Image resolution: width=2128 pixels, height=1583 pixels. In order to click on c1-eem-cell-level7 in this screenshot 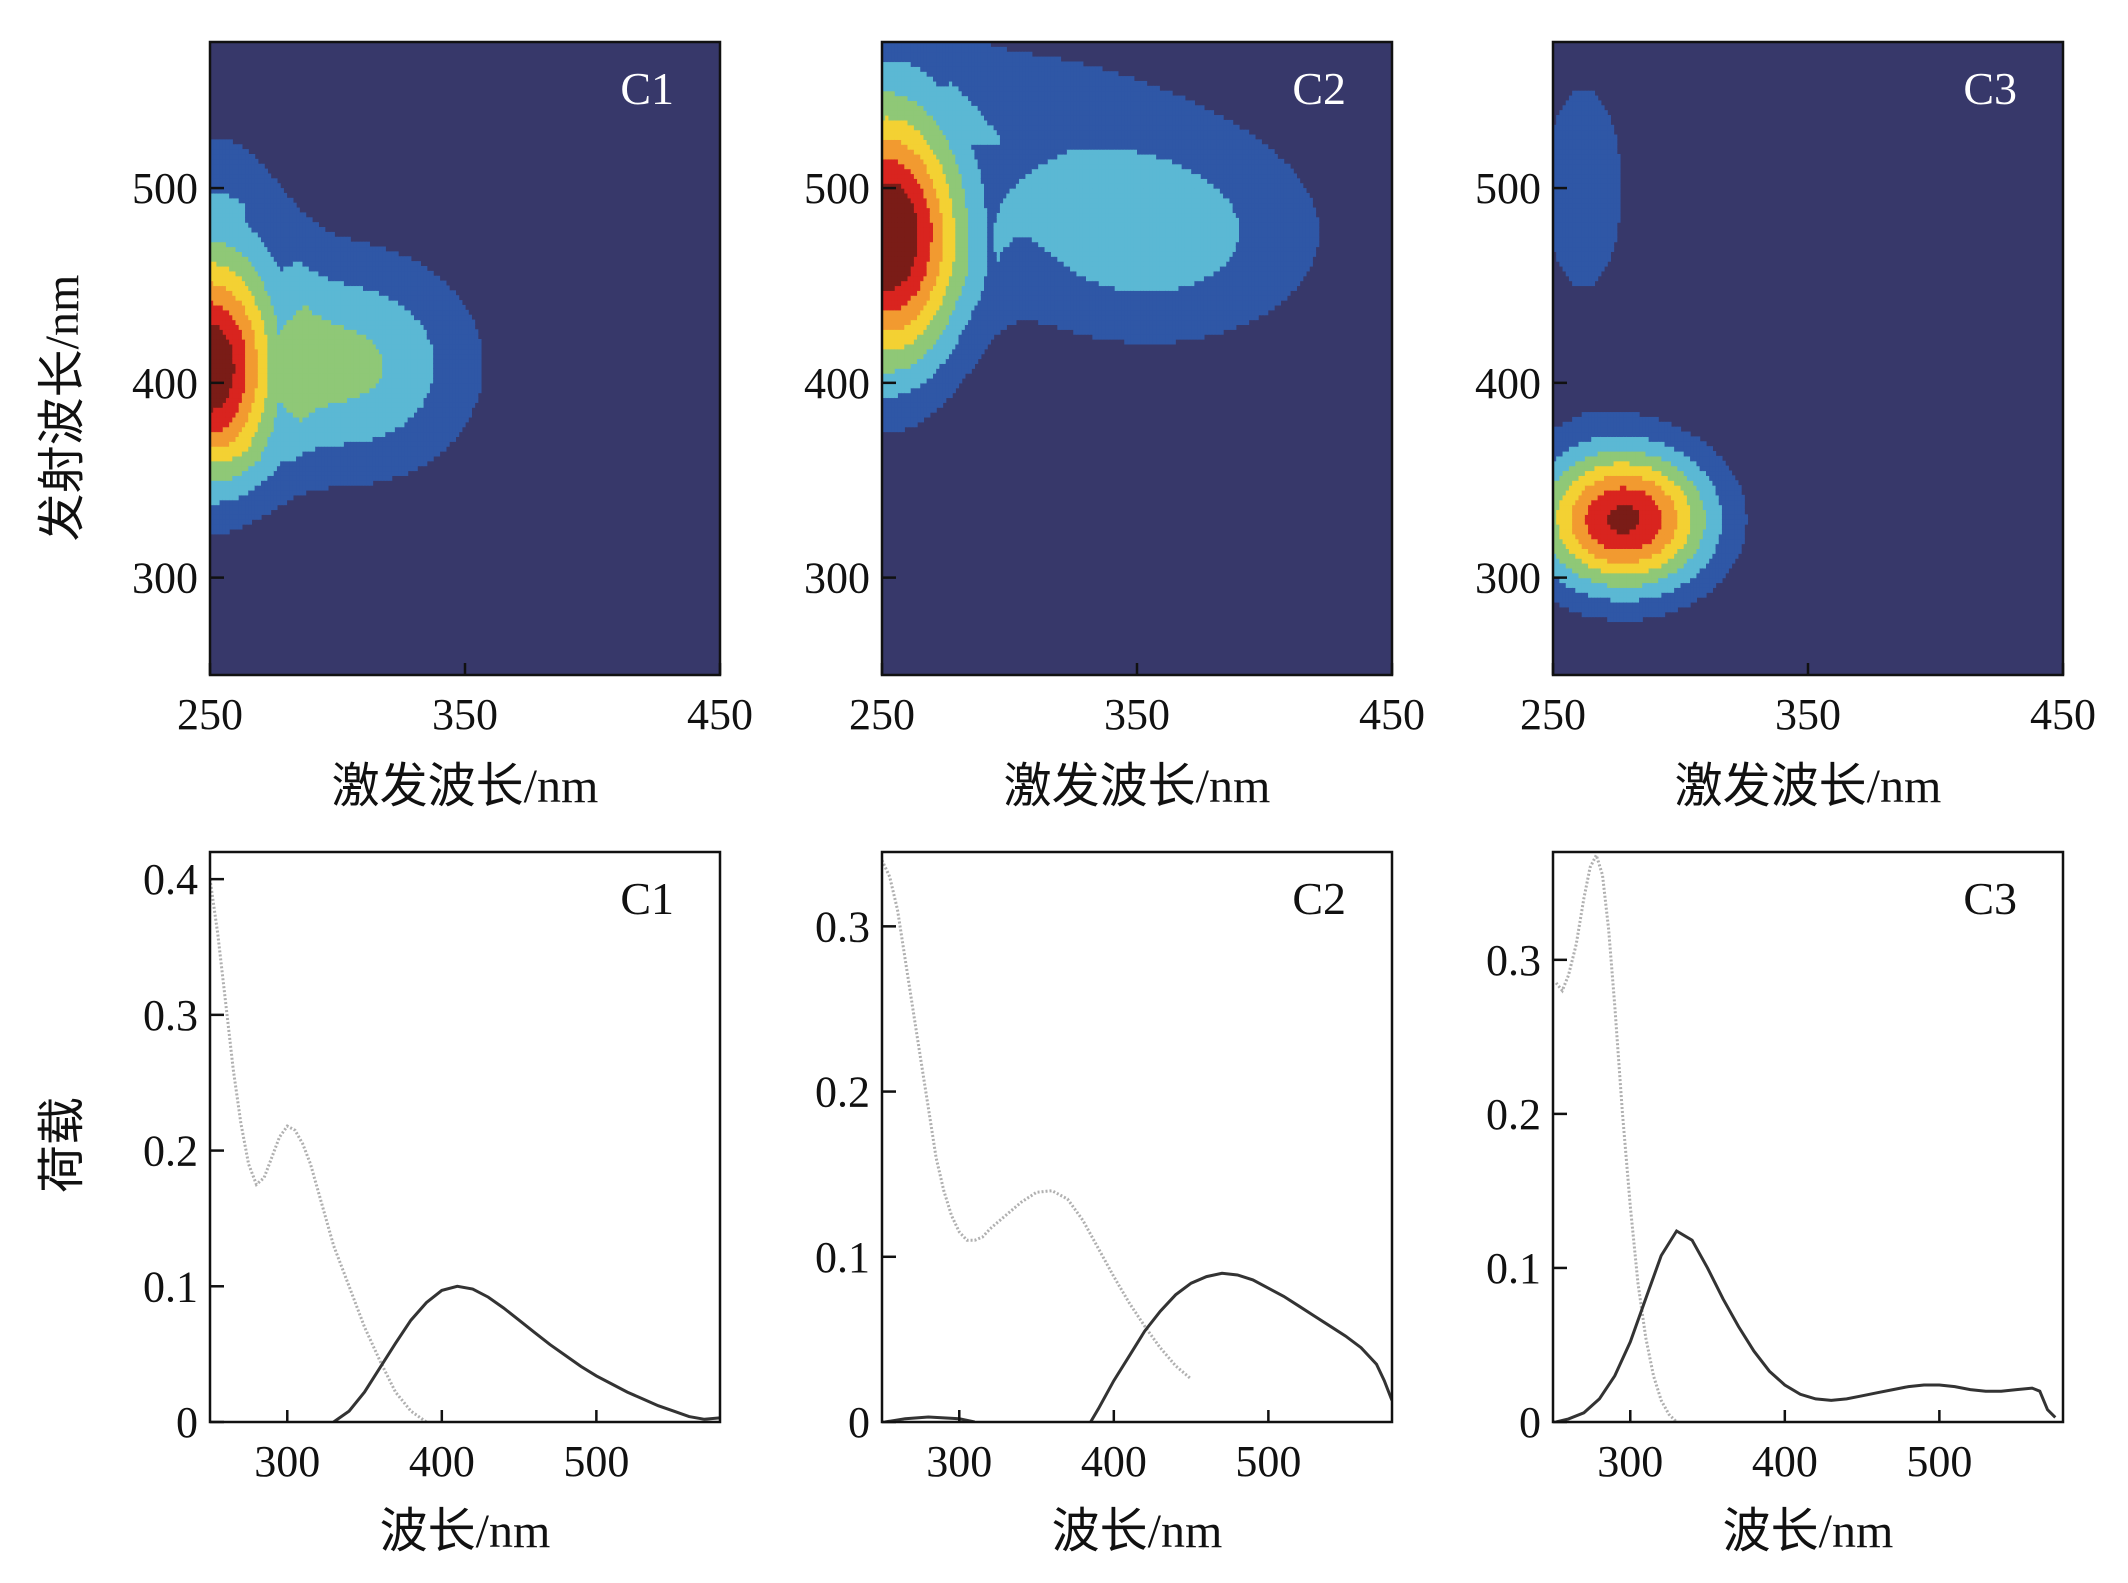, I will do `click(227, 376)`.